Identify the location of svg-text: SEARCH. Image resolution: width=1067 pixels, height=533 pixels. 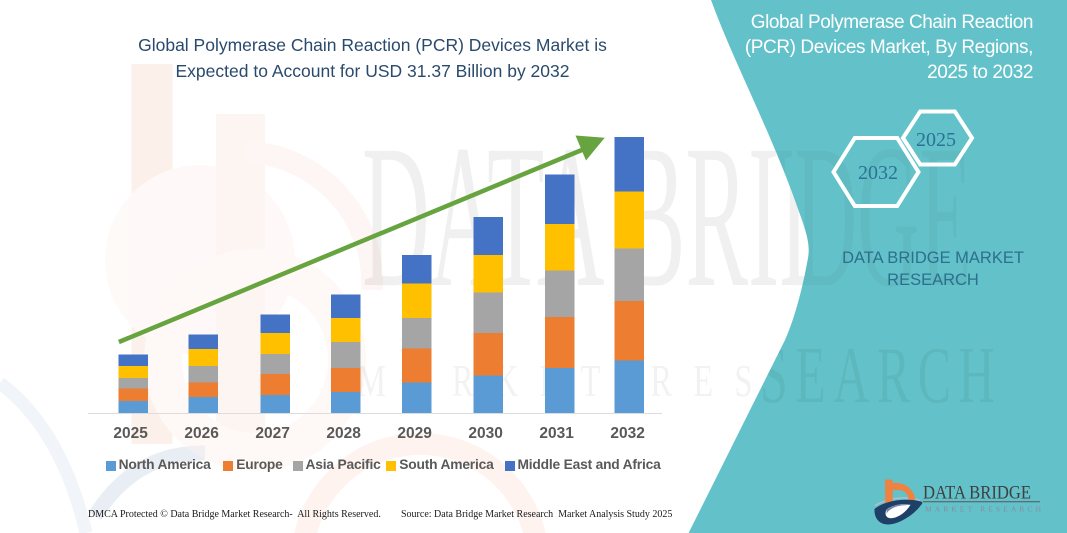
(881, 376).